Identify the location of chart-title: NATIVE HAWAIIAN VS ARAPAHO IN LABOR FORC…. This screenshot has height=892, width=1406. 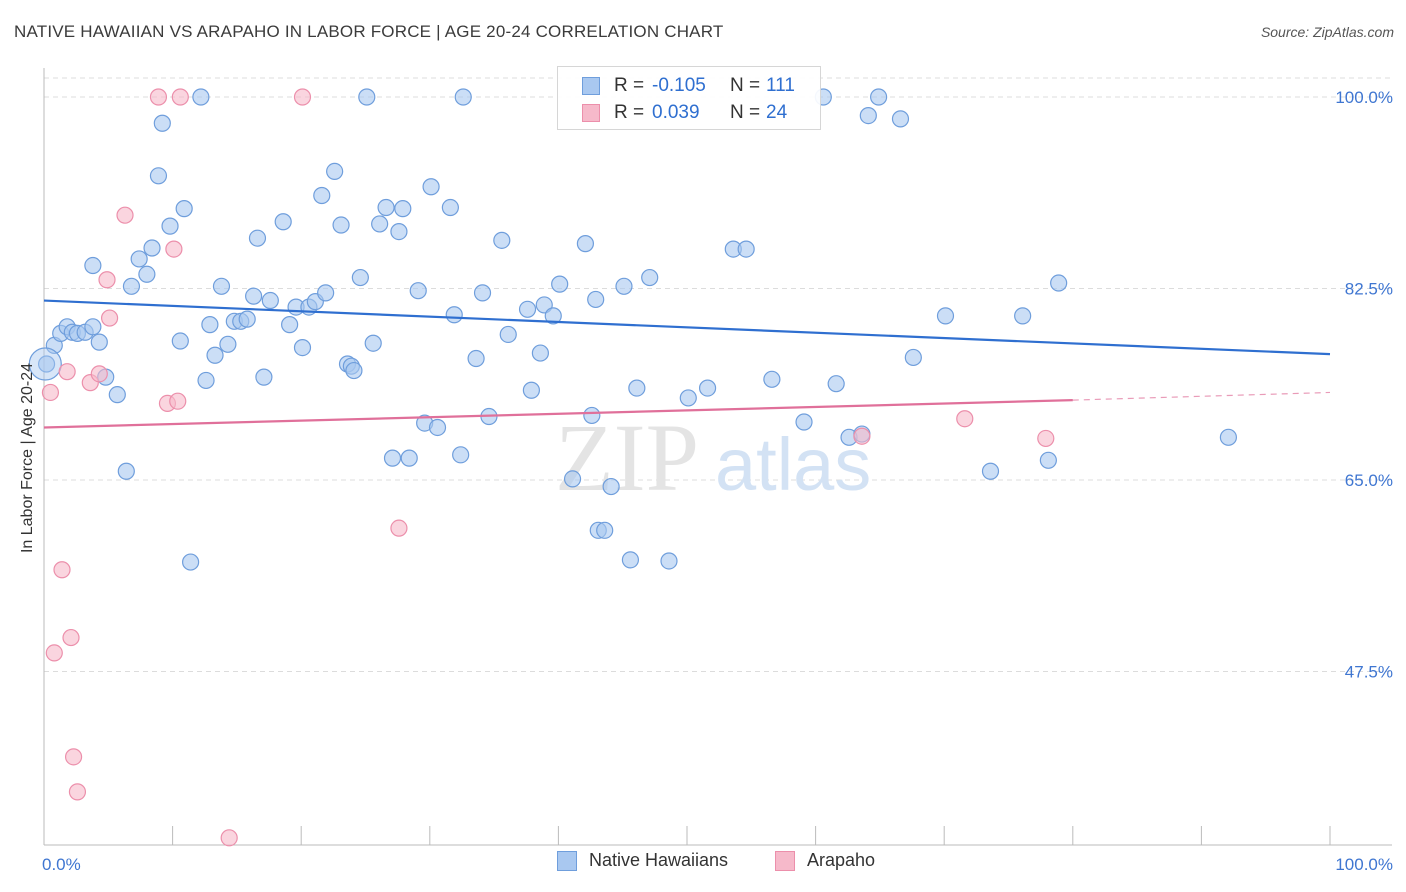
(369, 31).